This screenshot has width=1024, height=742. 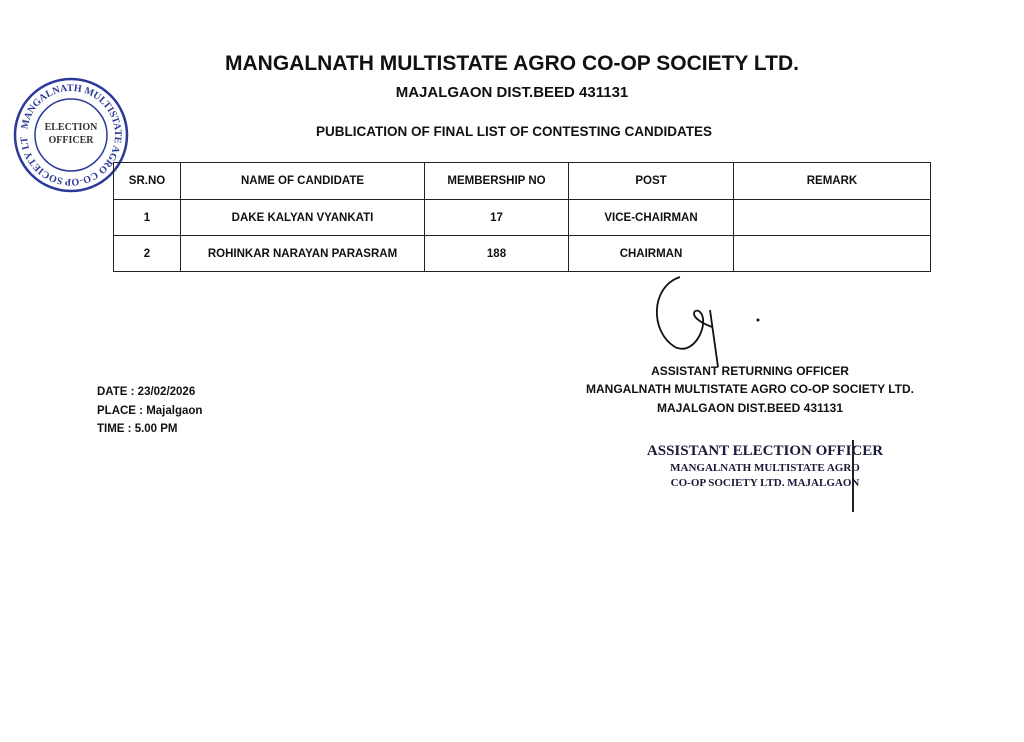 What do you see at coordinates (750, 371) in the screenshot?
I see `signatory-title: ASSISTANT RETURNING OFFICER` at bounding box center [750, 371].